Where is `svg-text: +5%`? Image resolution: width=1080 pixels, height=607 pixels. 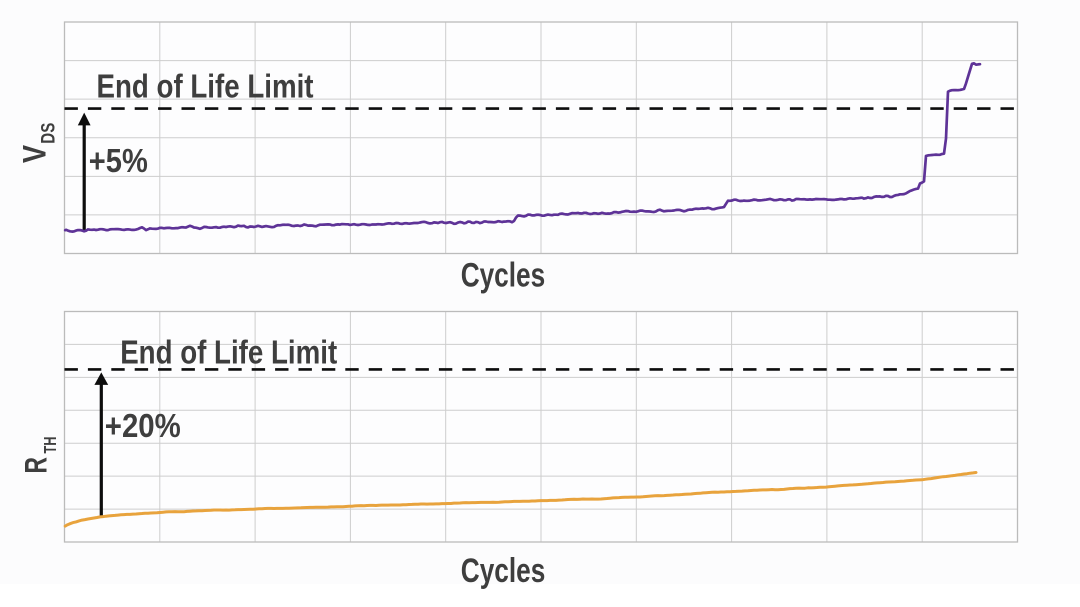
svg-text: +5% is located at coordinates (118, 161).